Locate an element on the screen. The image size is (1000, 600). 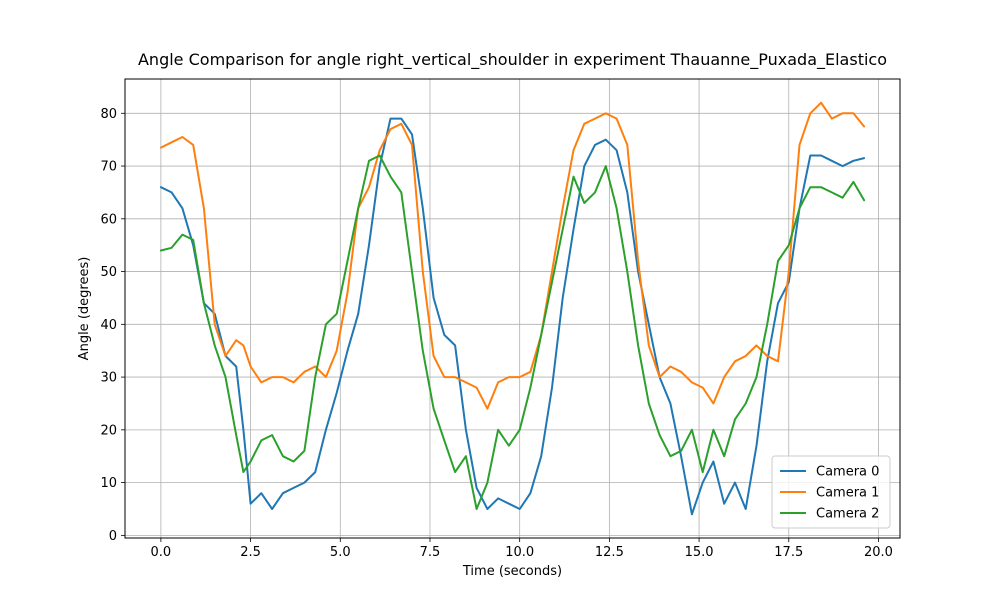
x-tick-label: 7.5 is located at coordinates (430, 552).